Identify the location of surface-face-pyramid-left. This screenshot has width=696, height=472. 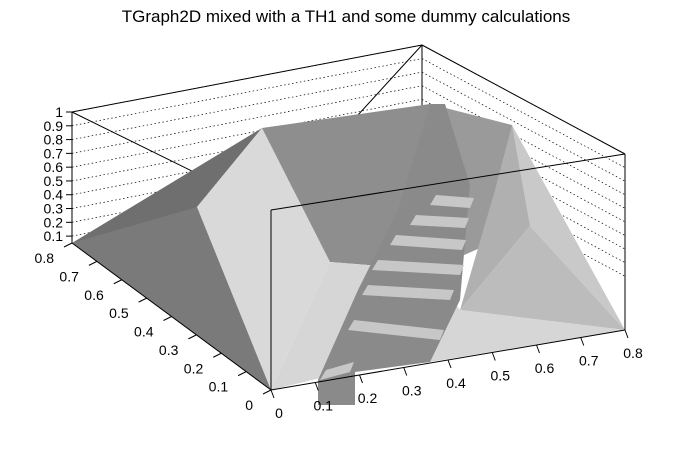
(495, 217).